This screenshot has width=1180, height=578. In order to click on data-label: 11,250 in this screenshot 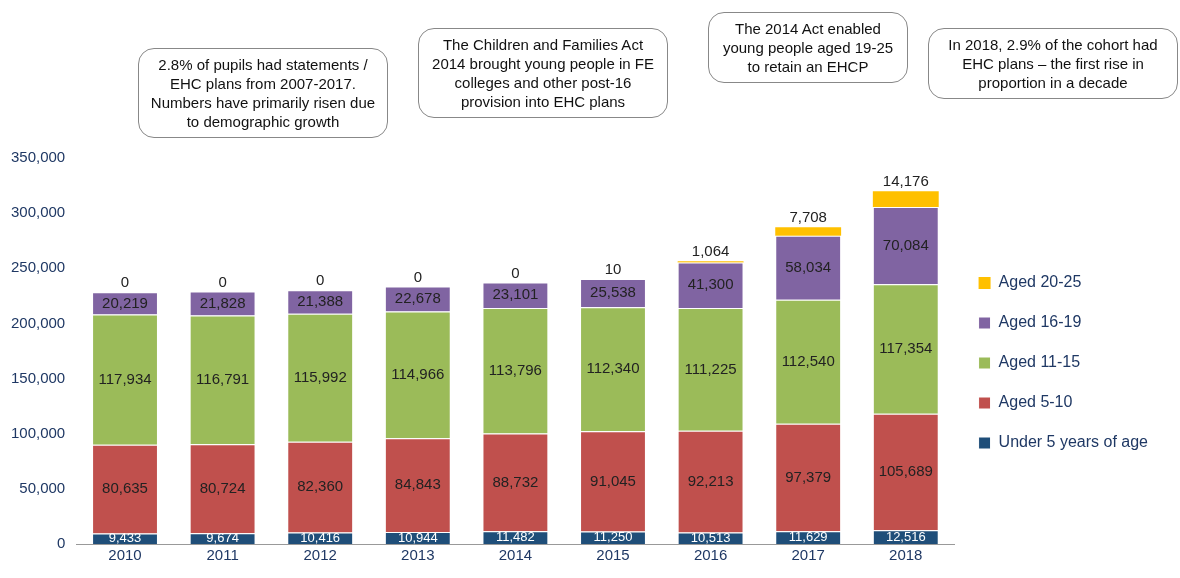, I will do `click(613, 537)`.